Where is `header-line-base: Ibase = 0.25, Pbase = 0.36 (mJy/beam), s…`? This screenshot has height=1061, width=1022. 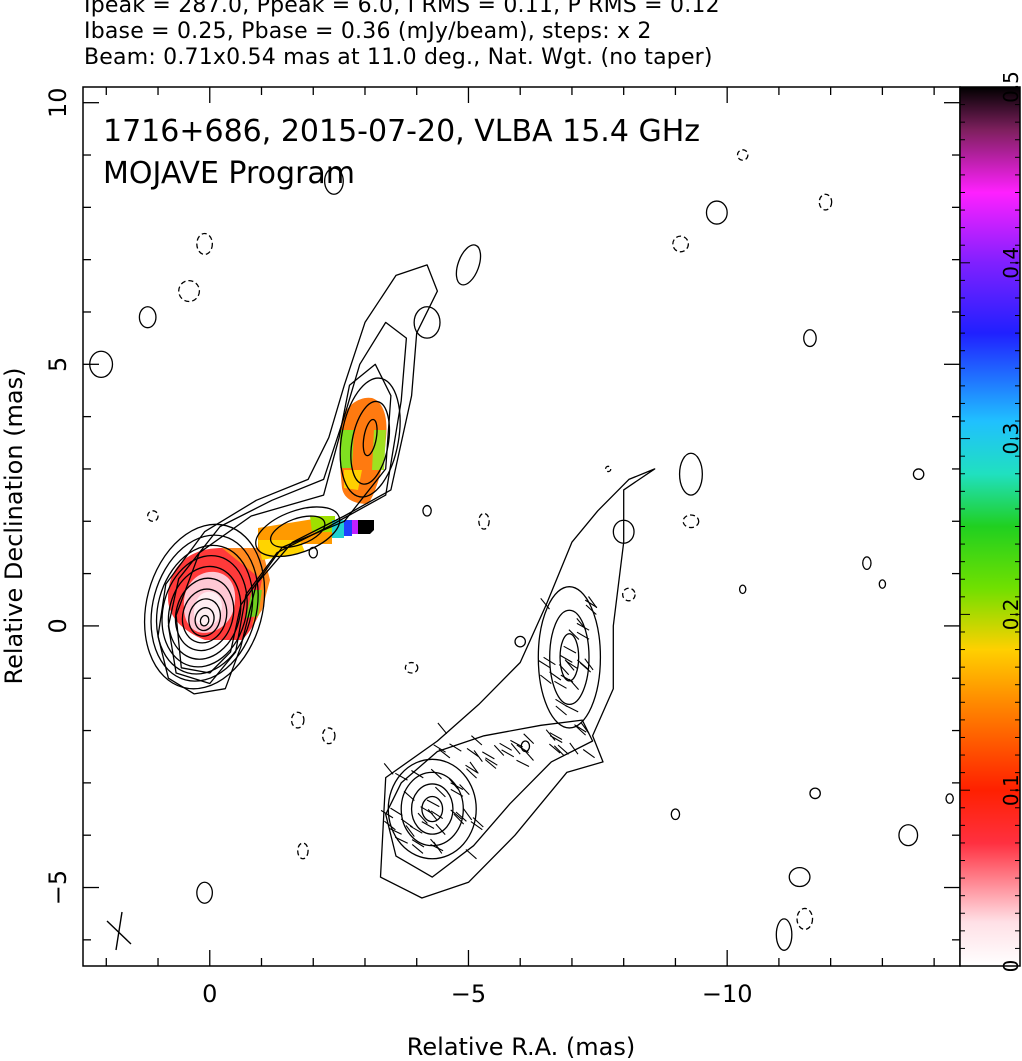 header-line-base: Ibase = 0.25, Pbase = 0.36 (mJy/beam), s… is located at coordinates (368, 31).